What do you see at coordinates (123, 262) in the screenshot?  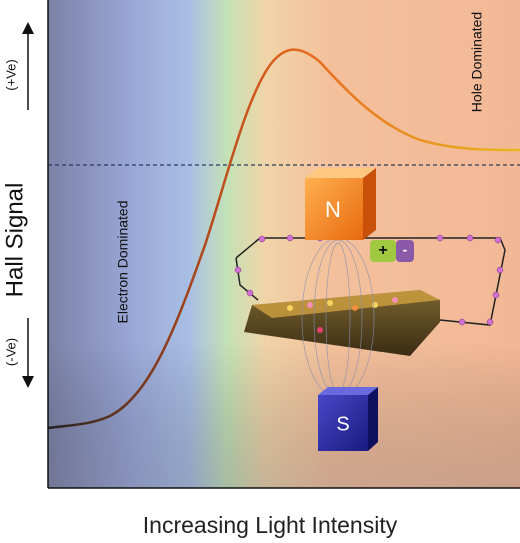 I see `electron-region-label: Electron Dominated` at bounding box center [123, 262].